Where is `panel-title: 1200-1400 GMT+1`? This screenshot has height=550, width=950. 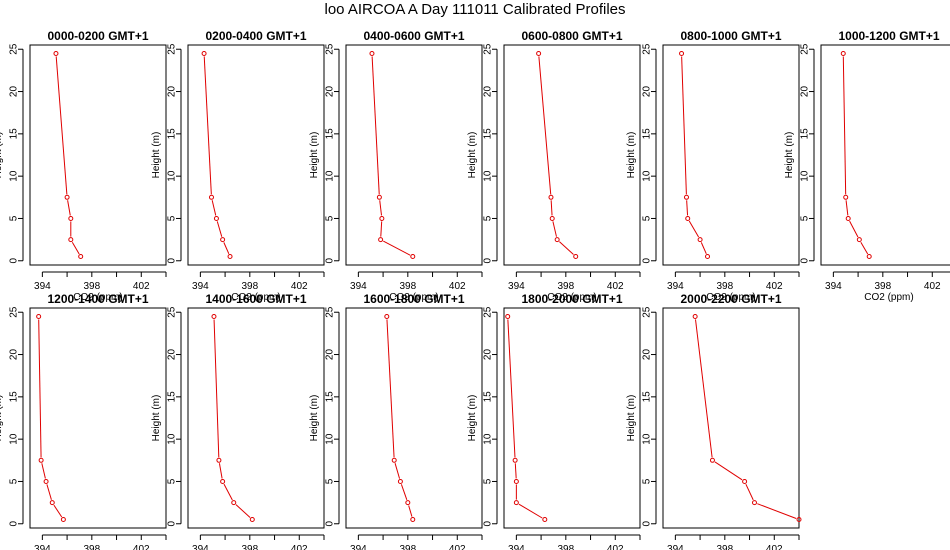
panel-title: 1200-1400 GMT+1 is located at coordinates (97, 299).